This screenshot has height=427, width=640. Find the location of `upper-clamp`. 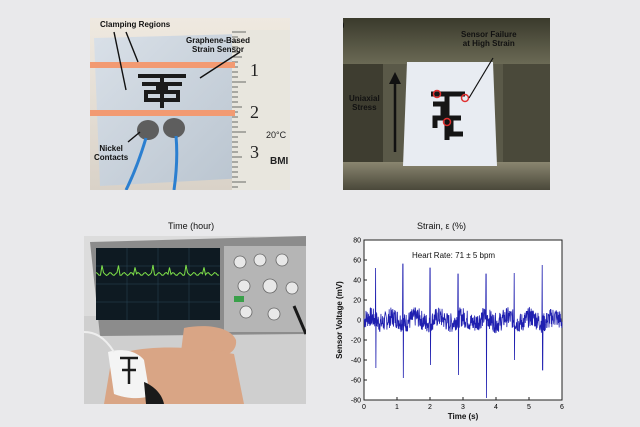

upper-clamp is located at coordinates (446, 41).